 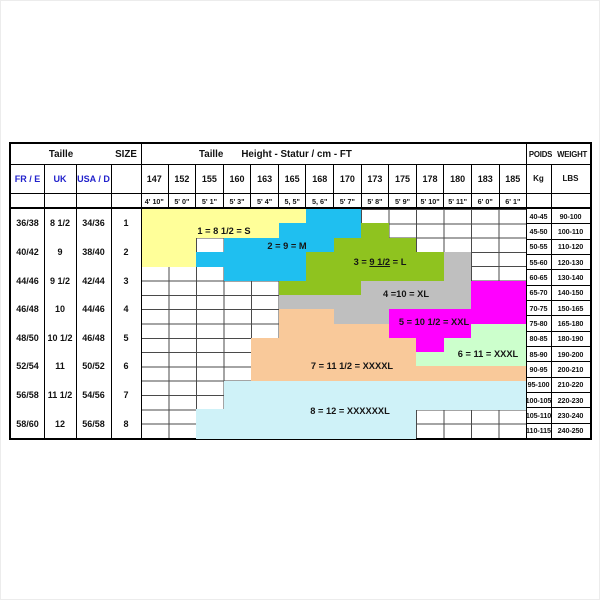 I want to click on weight-row: 100-105 220-230, so click(x=557, y=401).